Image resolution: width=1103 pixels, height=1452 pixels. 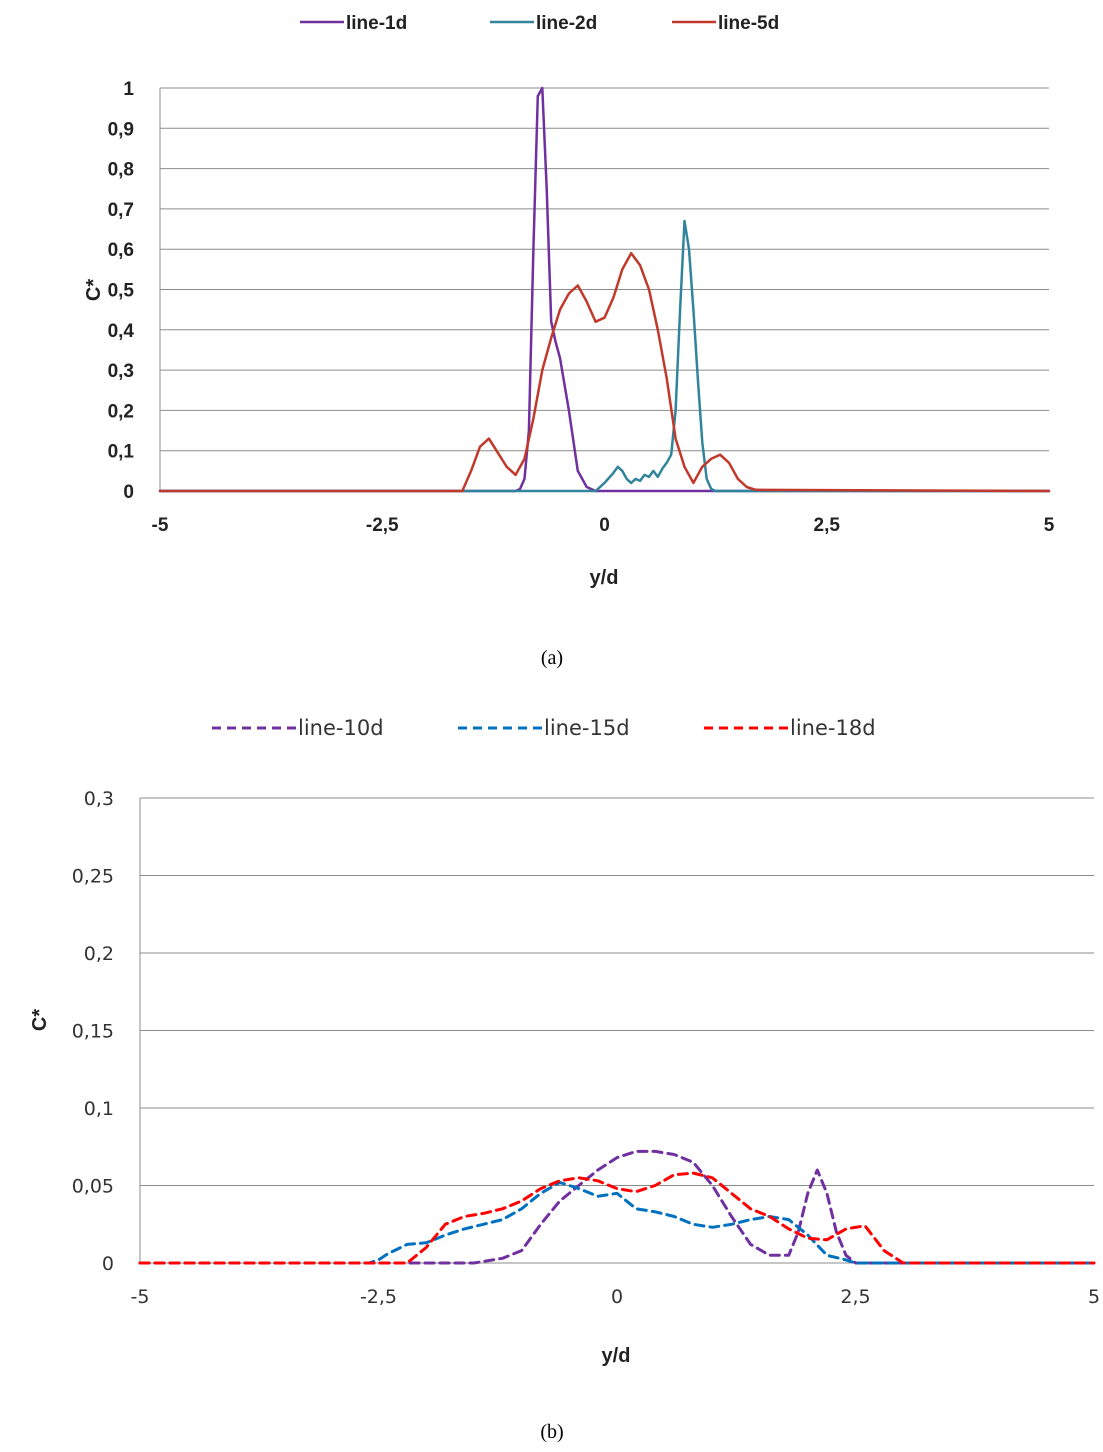 I want to click on series-b, so click(x=617, y=1207).